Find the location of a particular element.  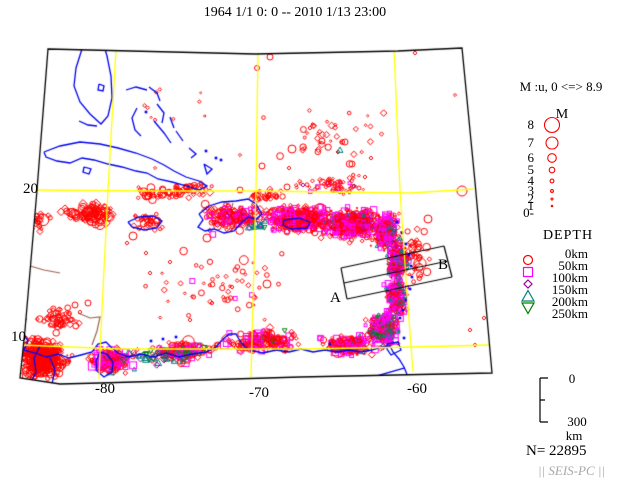

mag-label-8: 8 is located at coordinates (531, 124).